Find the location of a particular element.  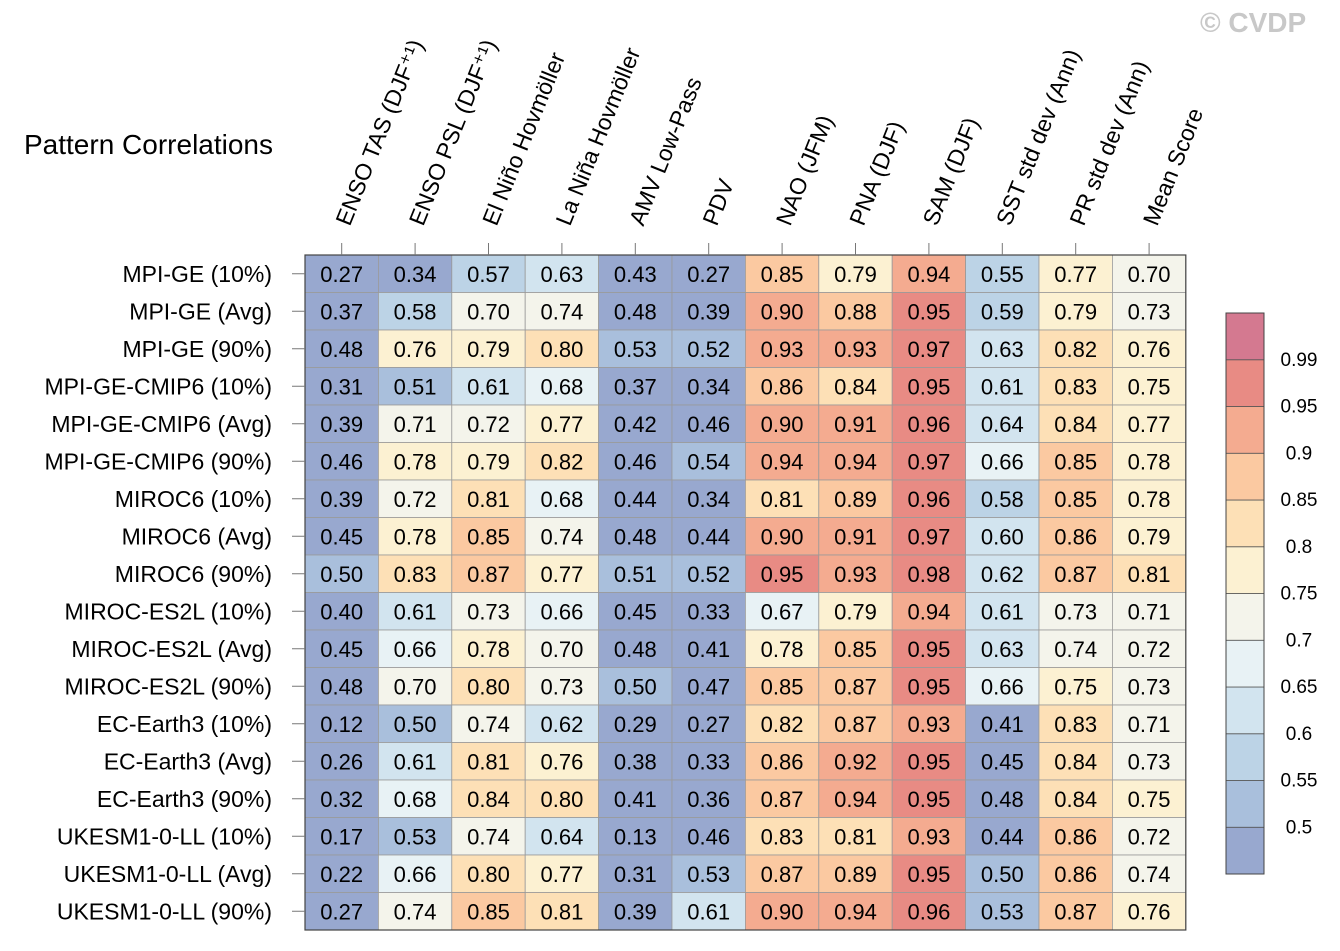

row-label: MPI-GE-CMIP6 (10%) is located at coordinates (158, 386).